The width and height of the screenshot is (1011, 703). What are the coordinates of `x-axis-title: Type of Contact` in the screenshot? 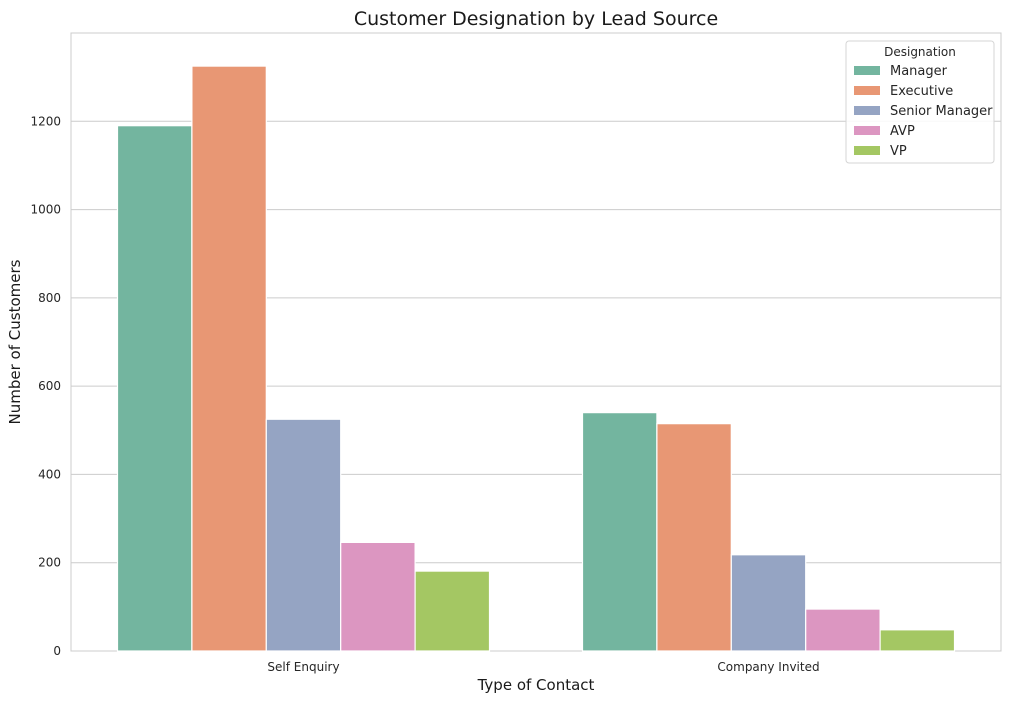 It's located at (536, 685).